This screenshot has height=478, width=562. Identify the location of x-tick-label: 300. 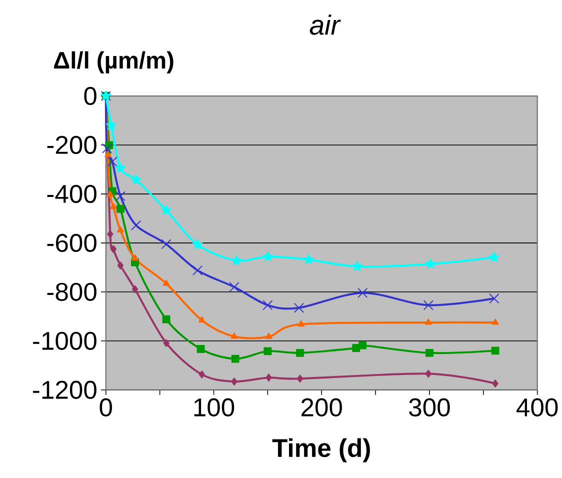
(429, 407).